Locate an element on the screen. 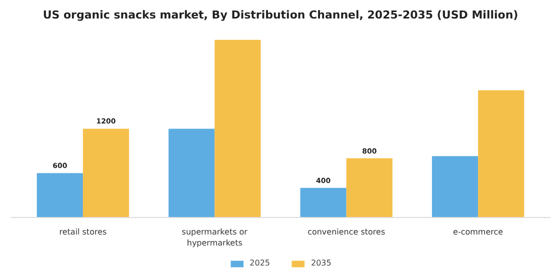 Image resolution: width=560 pixels, height=280 pixels. x-tick-label: e-commerce is located at coordinates (478, 232).